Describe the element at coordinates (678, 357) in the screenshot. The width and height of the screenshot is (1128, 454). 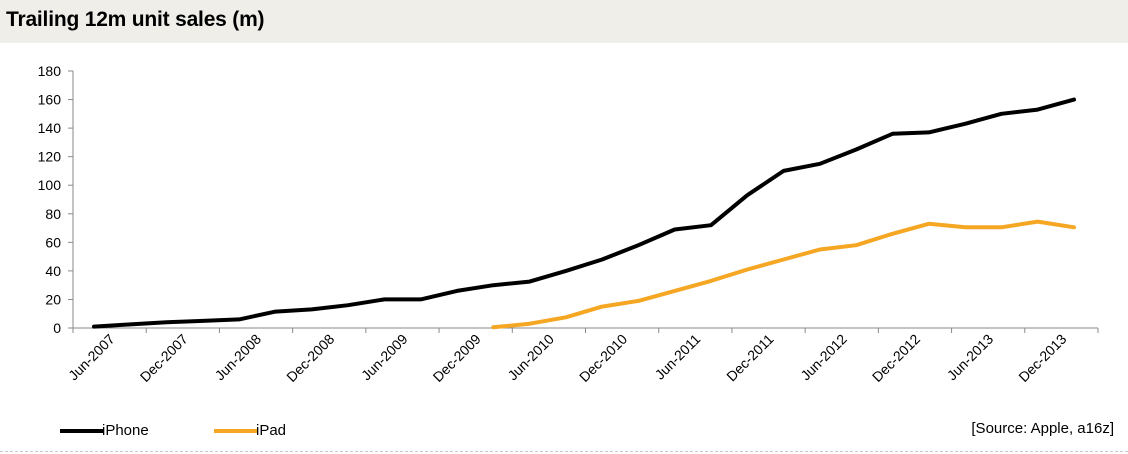
I see `x-tick-label: Jun-2011` at that location.